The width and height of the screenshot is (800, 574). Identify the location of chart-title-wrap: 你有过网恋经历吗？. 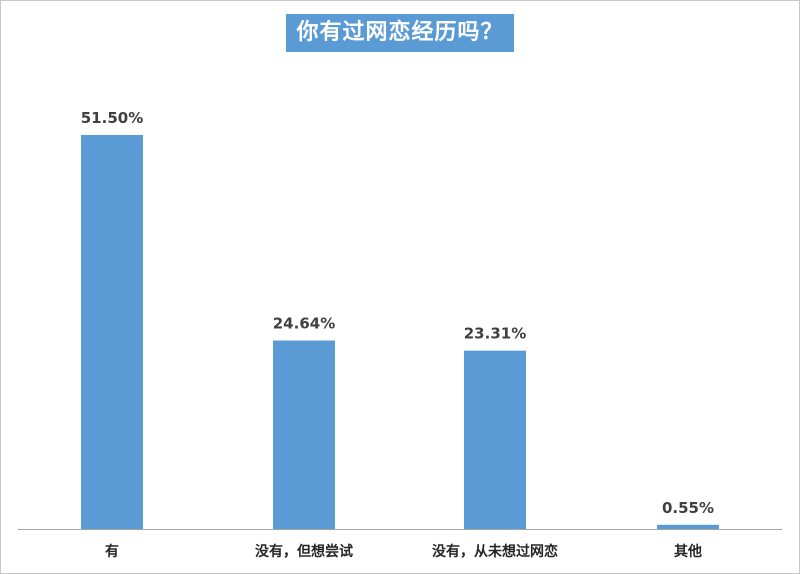
(400, 33).